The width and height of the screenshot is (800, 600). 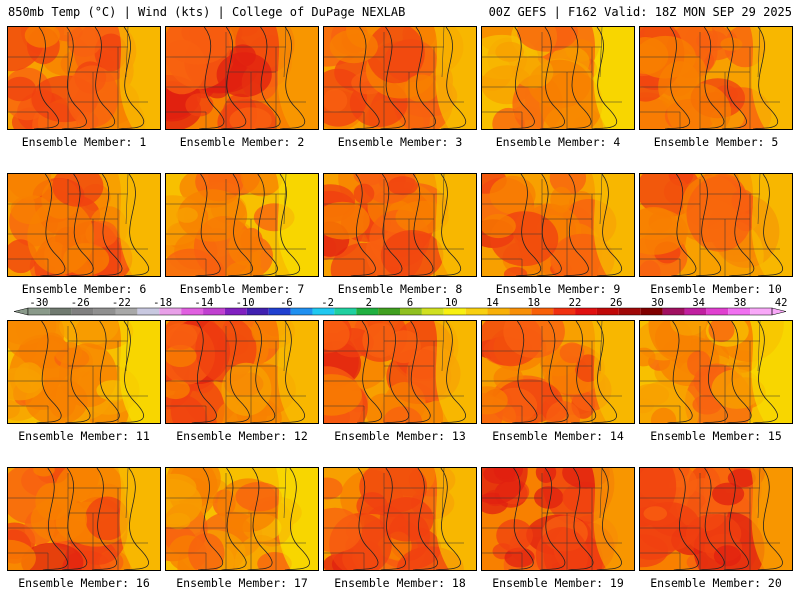 What do you see at coordinates (558, 583) in the screenshot?
I see `ensemble-member-label: Ensemble Member: 19` at bounding box center [558, 583].